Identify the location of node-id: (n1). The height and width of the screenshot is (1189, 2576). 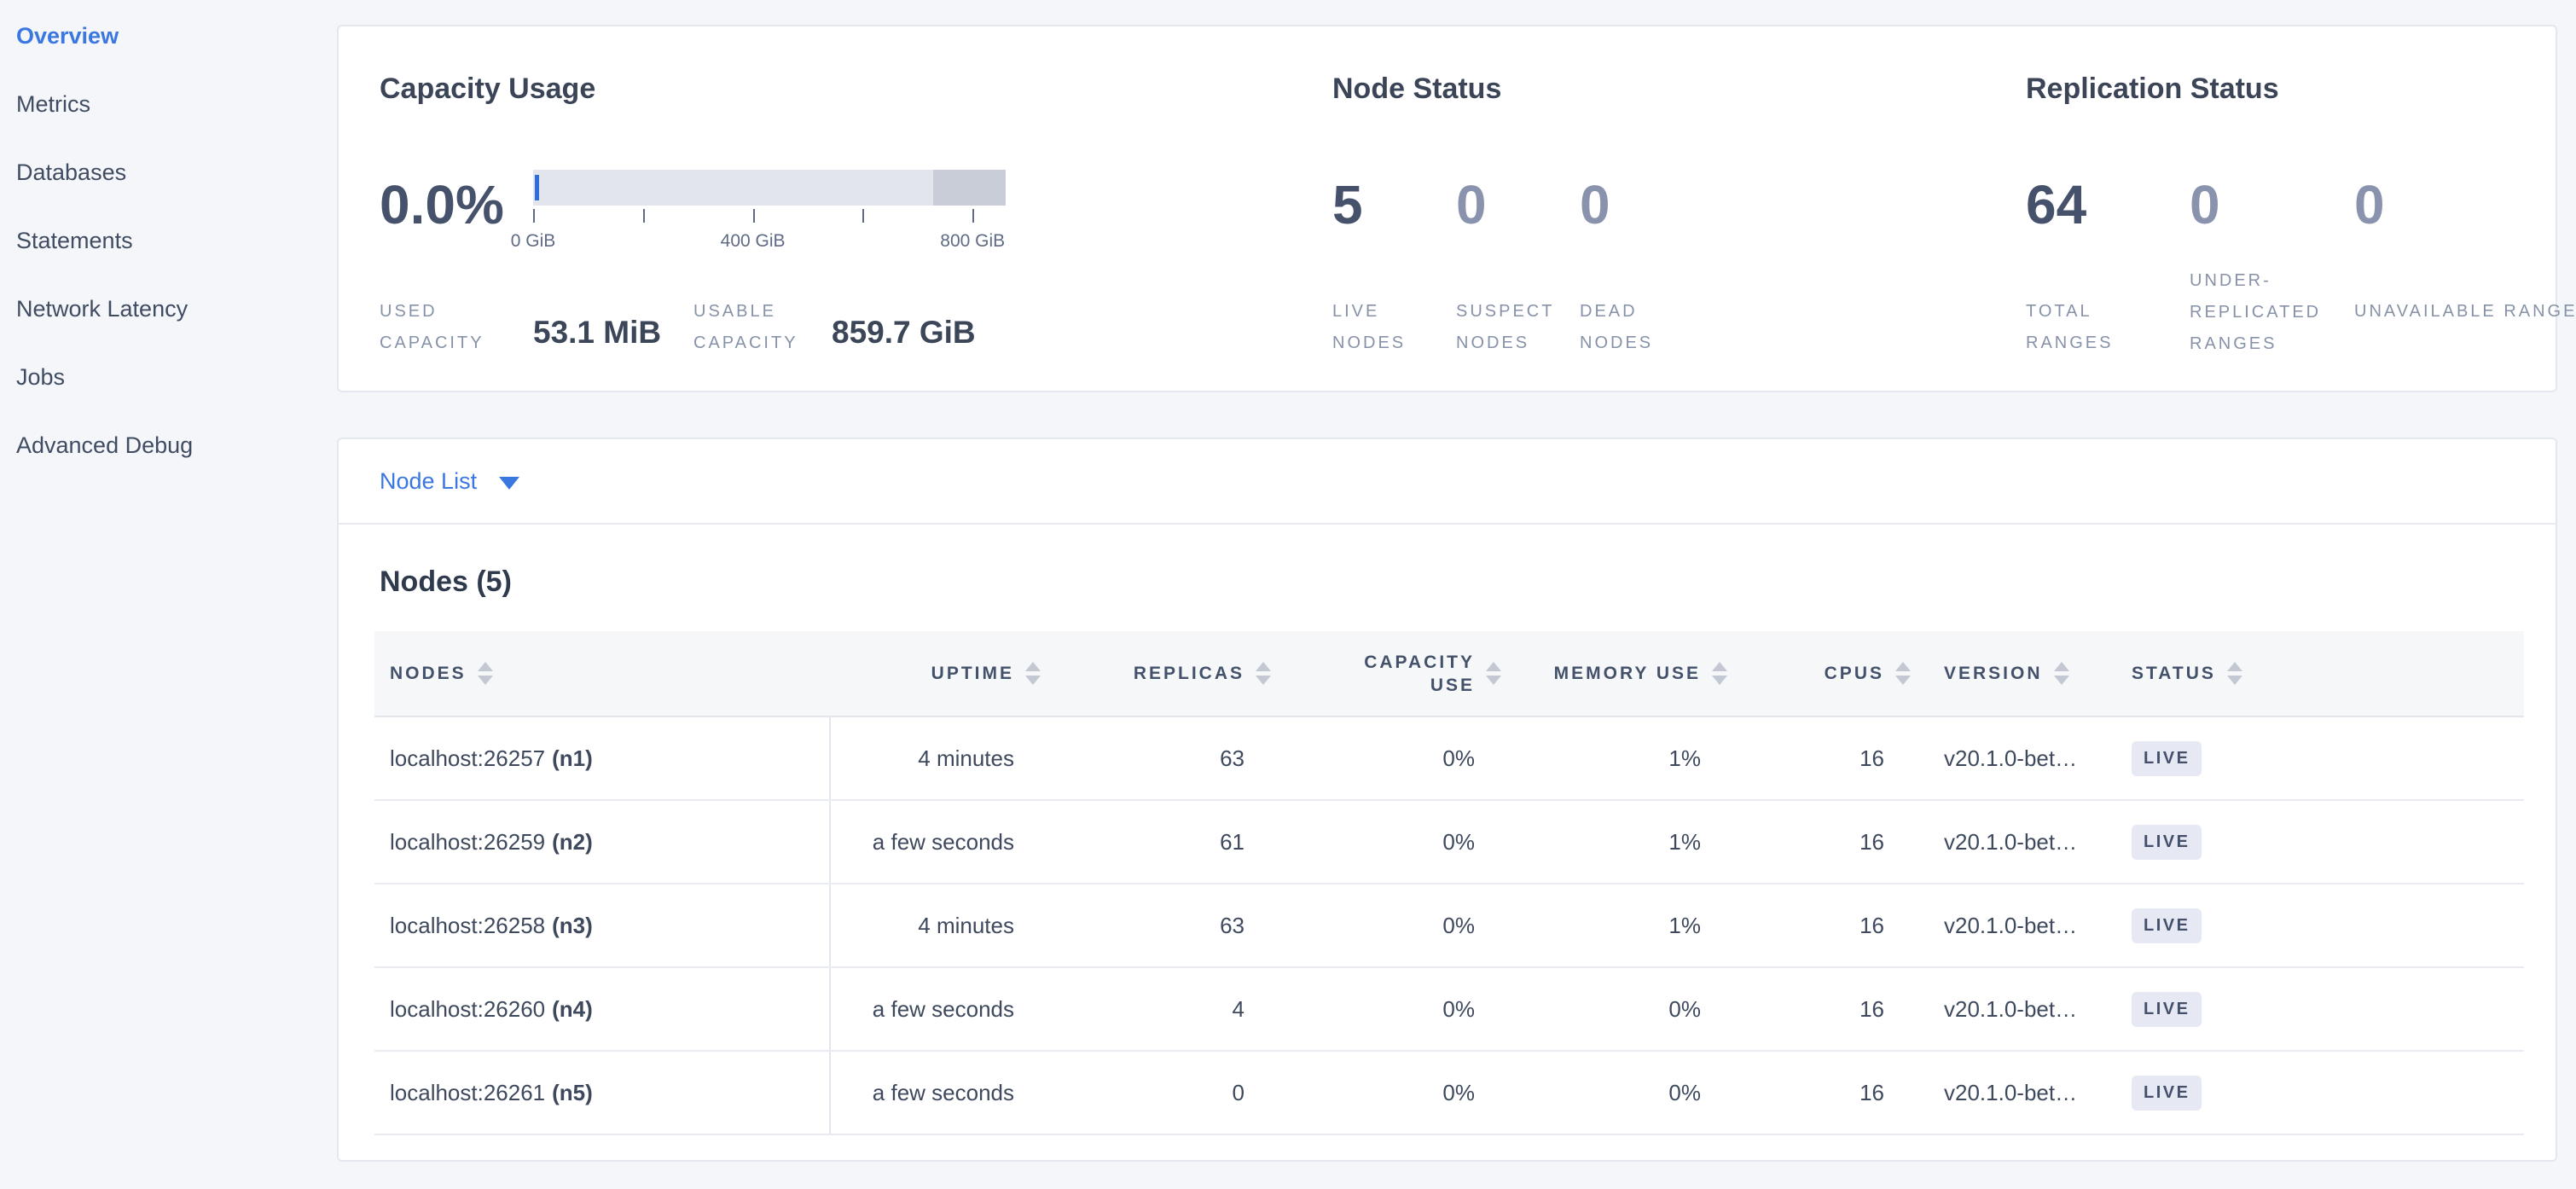
(572, 758).